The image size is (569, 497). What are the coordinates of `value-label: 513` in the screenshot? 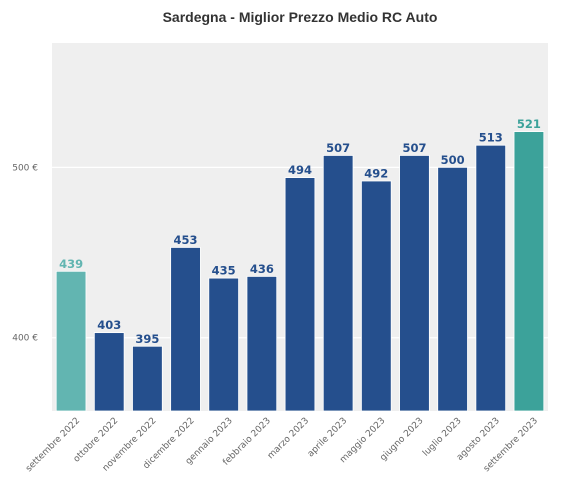 It's located at (491, 138).